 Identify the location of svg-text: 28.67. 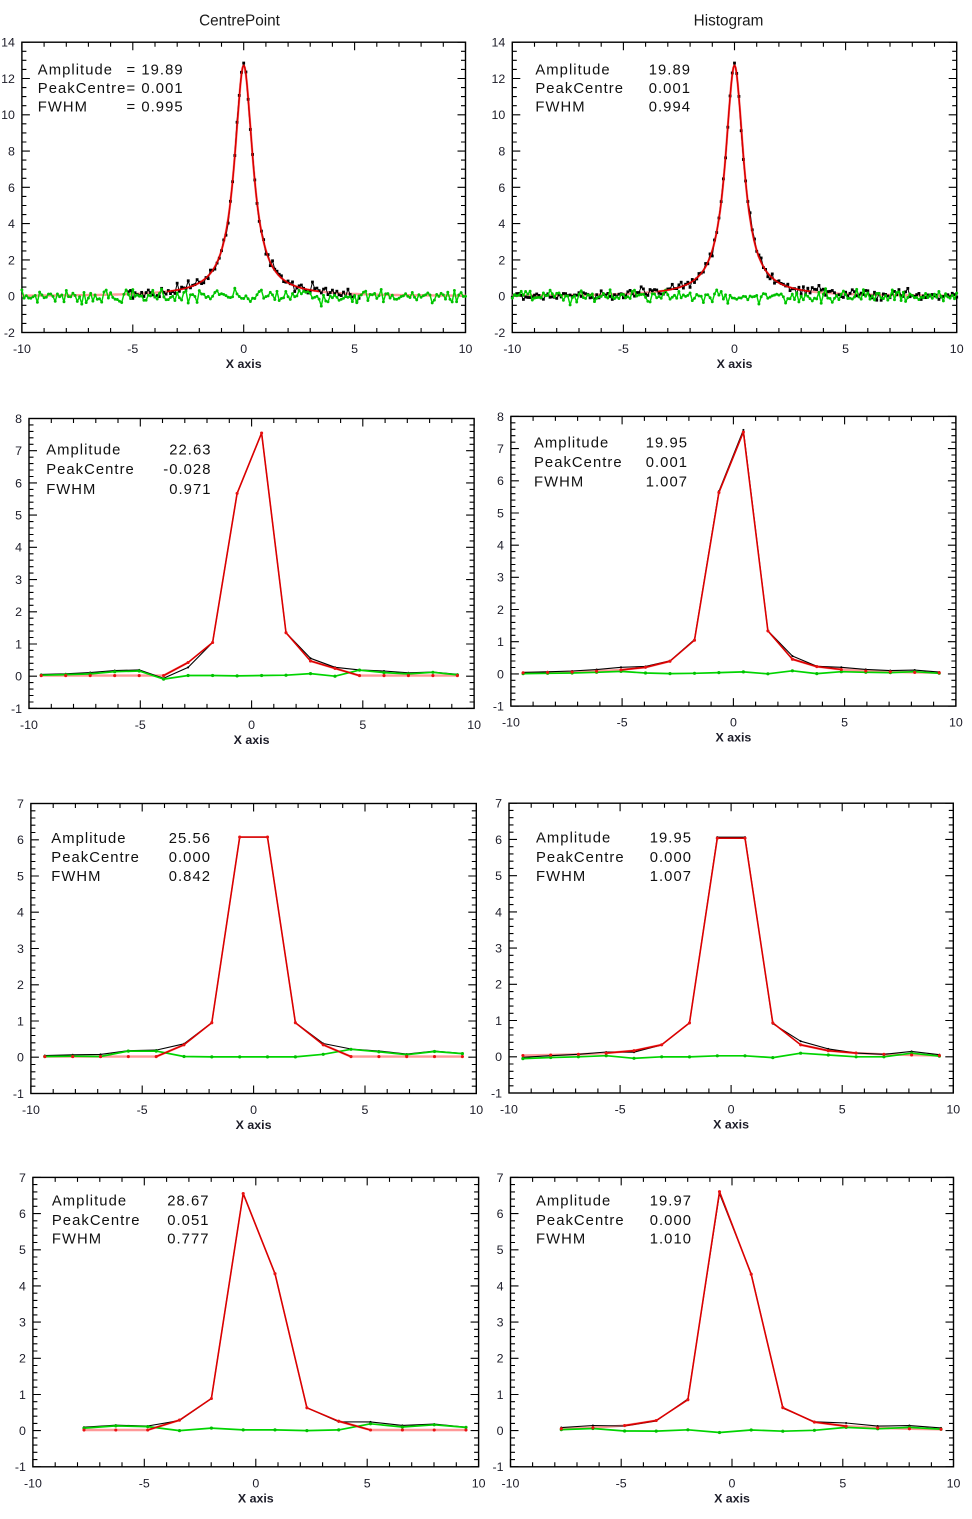
(188, 1202).